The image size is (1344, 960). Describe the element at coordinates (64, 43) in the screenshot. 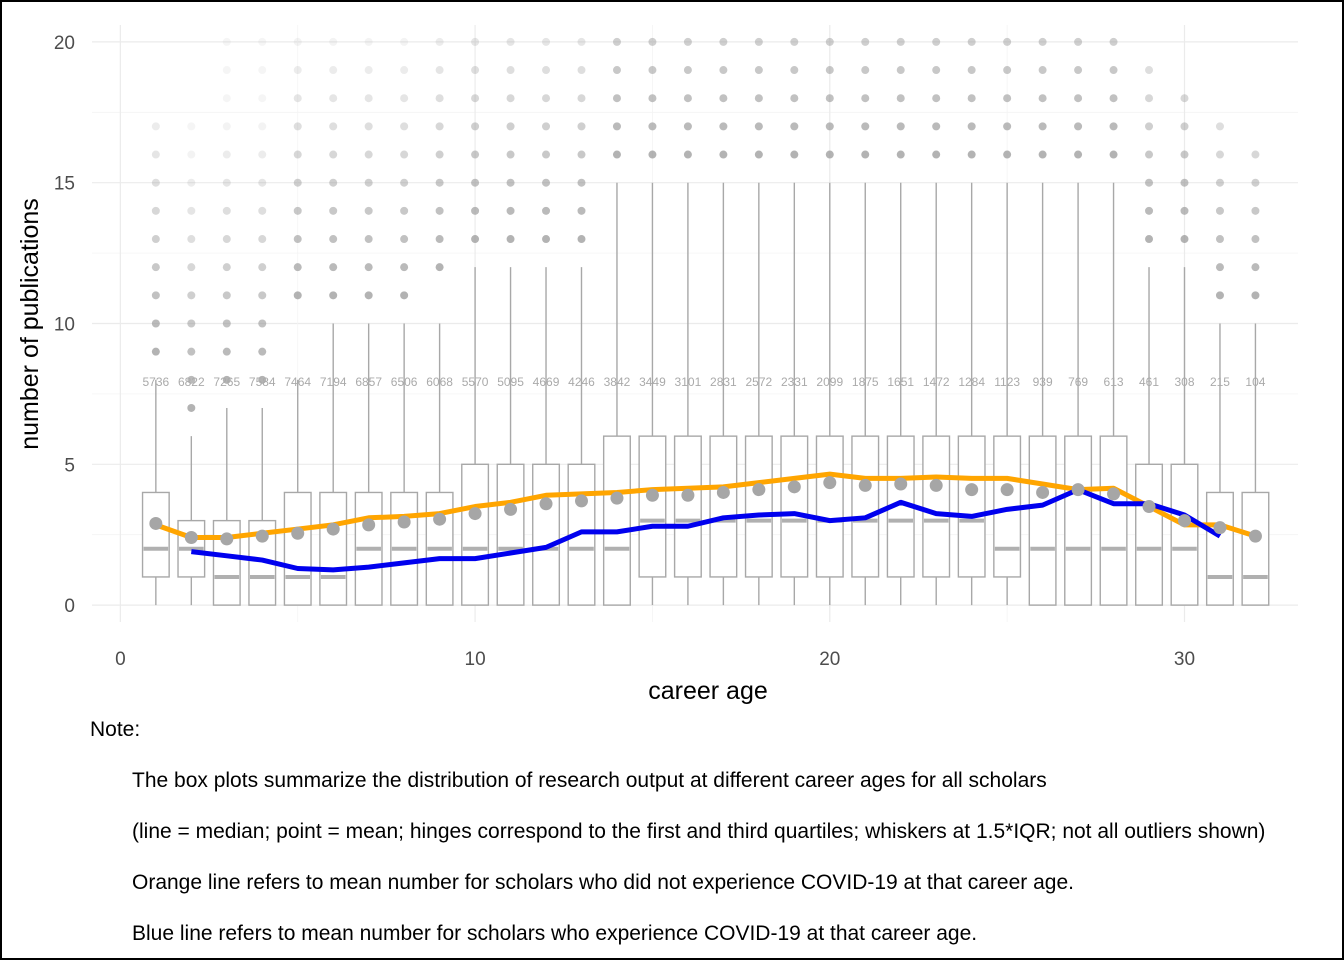

I see `y-tick-label: 20` at that location.